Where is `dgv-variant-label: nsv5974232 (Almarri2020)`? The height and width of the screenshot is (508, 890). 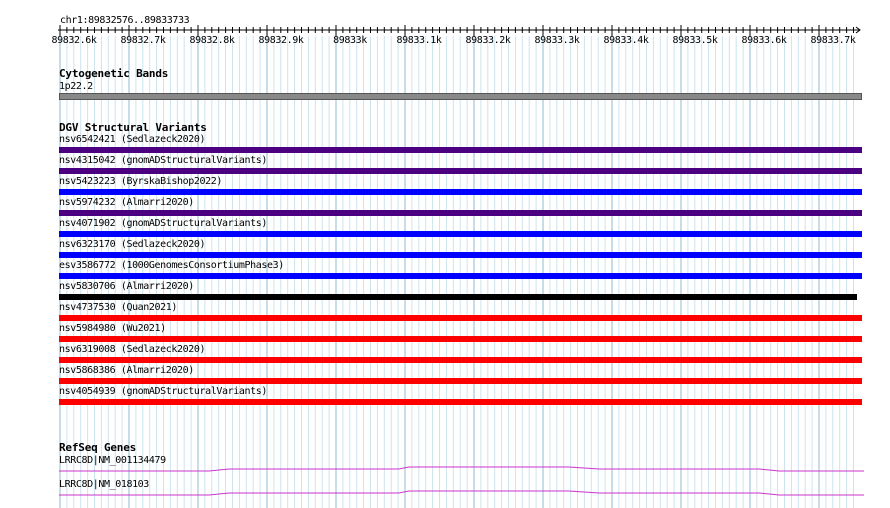 dgv-variant-label: nsv5974232 (Almarri2020) is located at coordinates (126, 202).